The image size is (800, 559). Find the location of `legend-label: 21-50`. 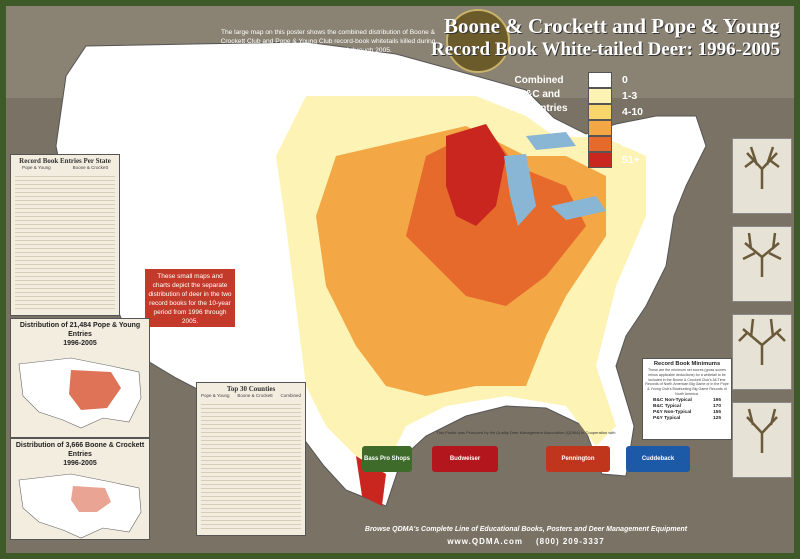

legend-label: 21-50 is located at coordinates (635, 144).